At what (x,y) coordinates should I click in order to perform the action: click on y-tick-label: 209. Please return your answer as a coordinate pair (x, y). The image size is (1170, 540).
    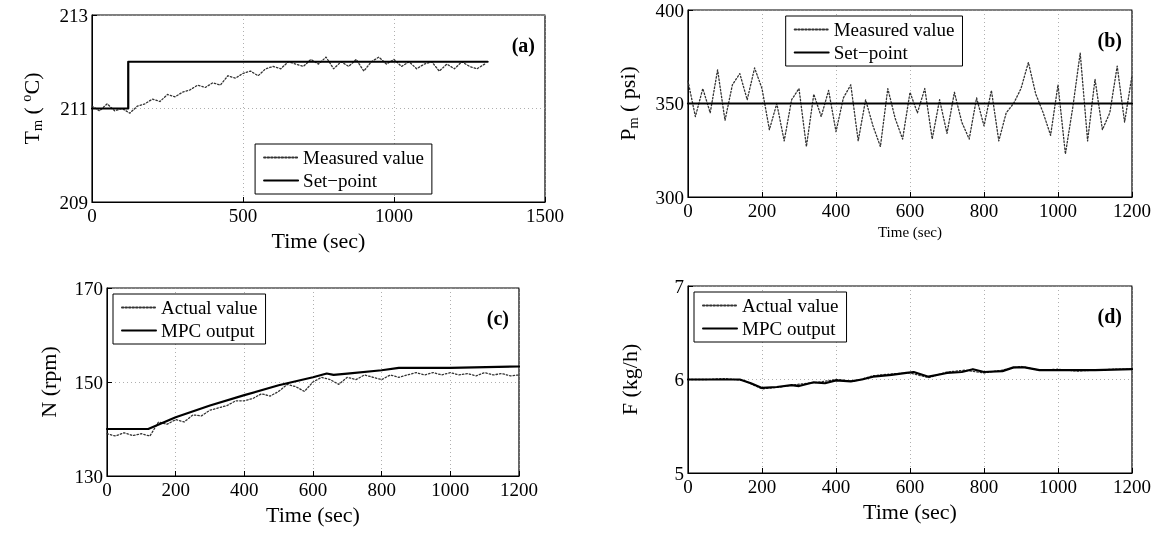
    Looking at the image, I should click on (73, 202).